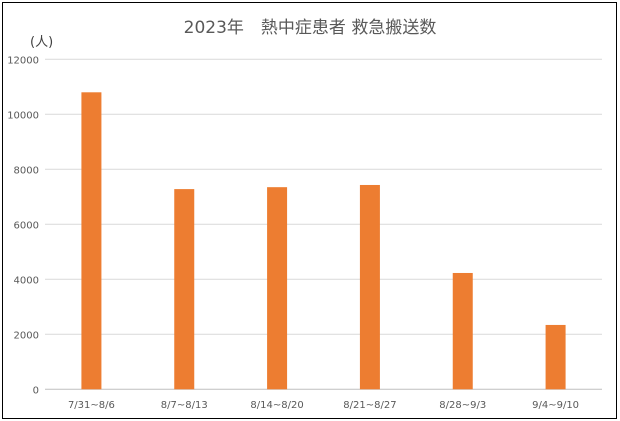  What do you see at coordinates (555, 405) in the screenshot?
I see `x-tick-label: 9/4~9/10` at bounding box center [555, 405].